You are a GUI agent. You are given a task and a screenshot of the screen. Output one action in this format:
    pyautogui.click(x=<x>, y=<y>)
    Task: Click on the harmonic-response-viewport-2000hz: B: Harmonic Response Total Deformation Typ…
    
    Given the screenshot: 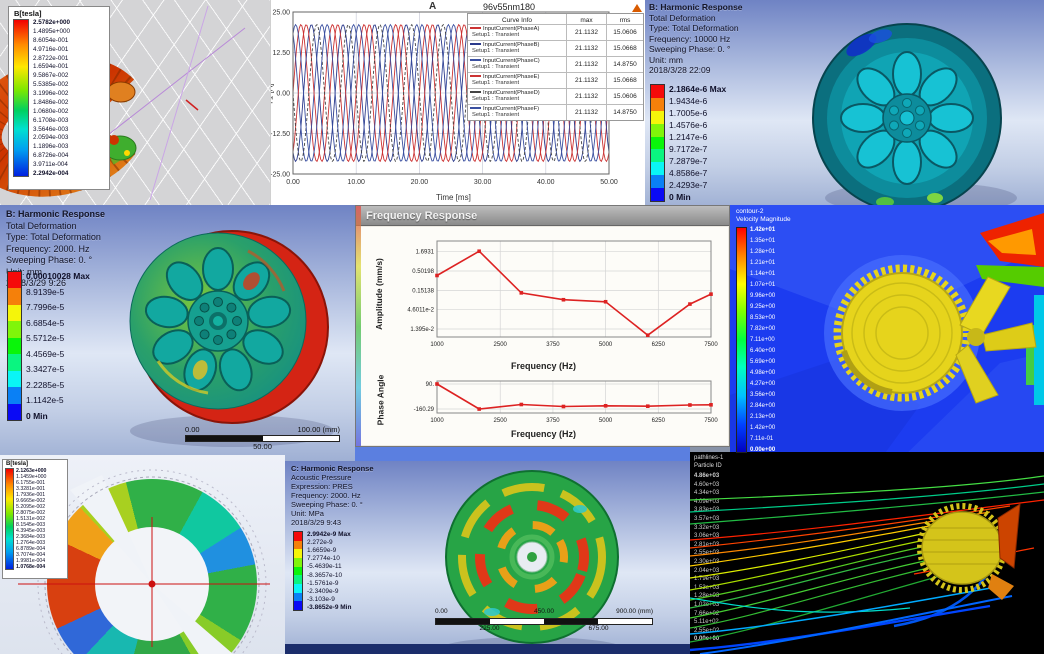 What is the action you would take?
    pyautogui.click(x=177, y=333)
    